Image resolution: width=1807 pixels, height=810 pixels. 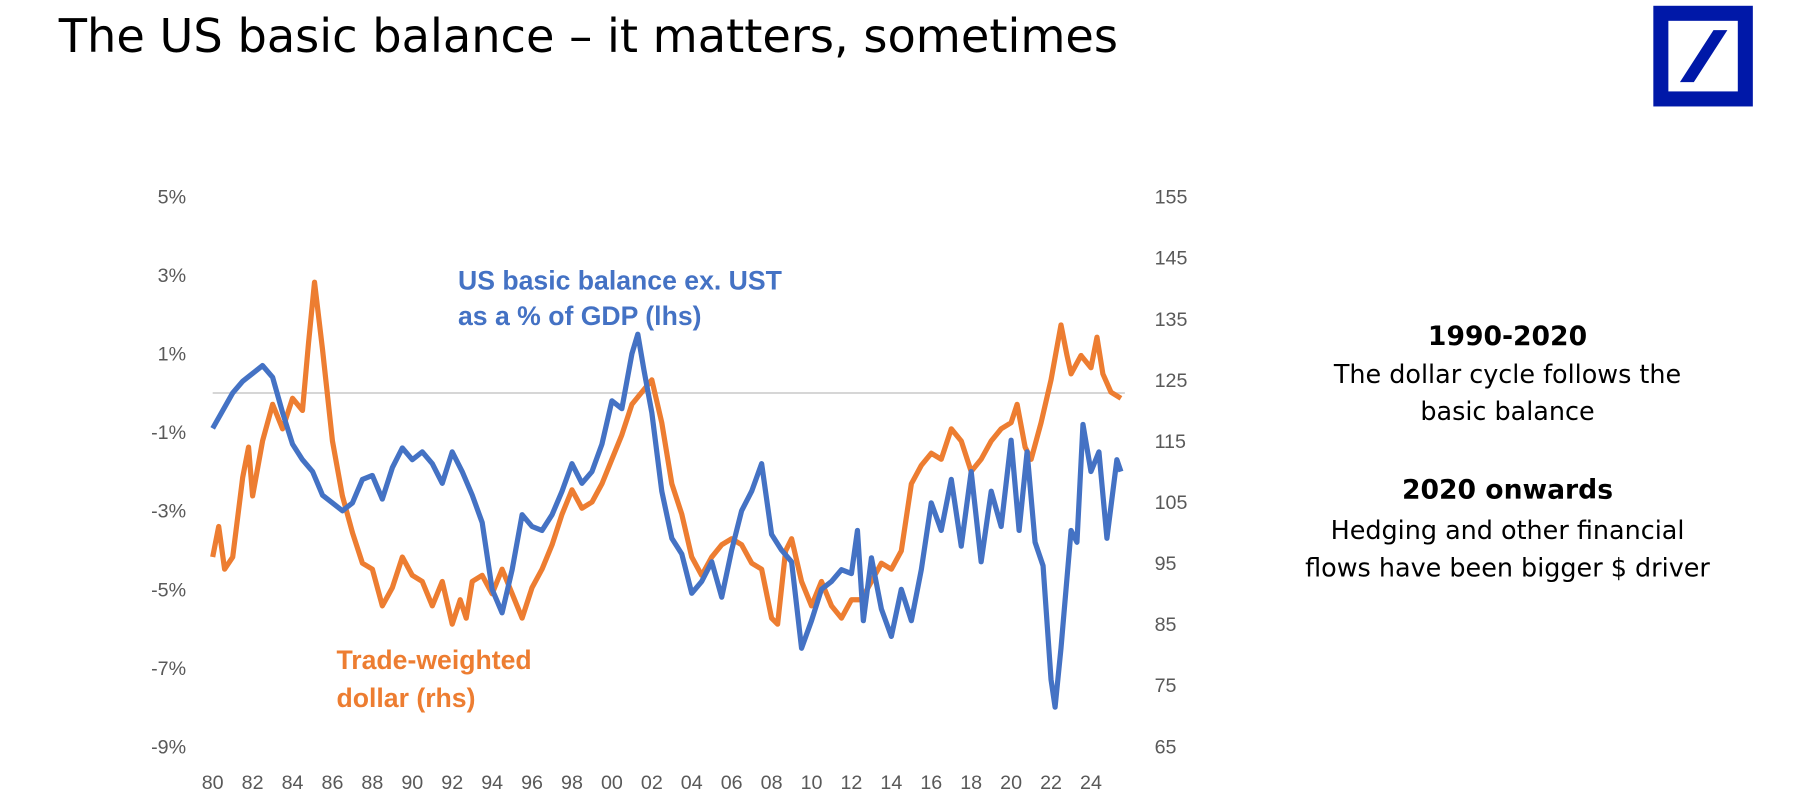 I want to click on right-axis-tick: 75, so click(x=1166, y=686).